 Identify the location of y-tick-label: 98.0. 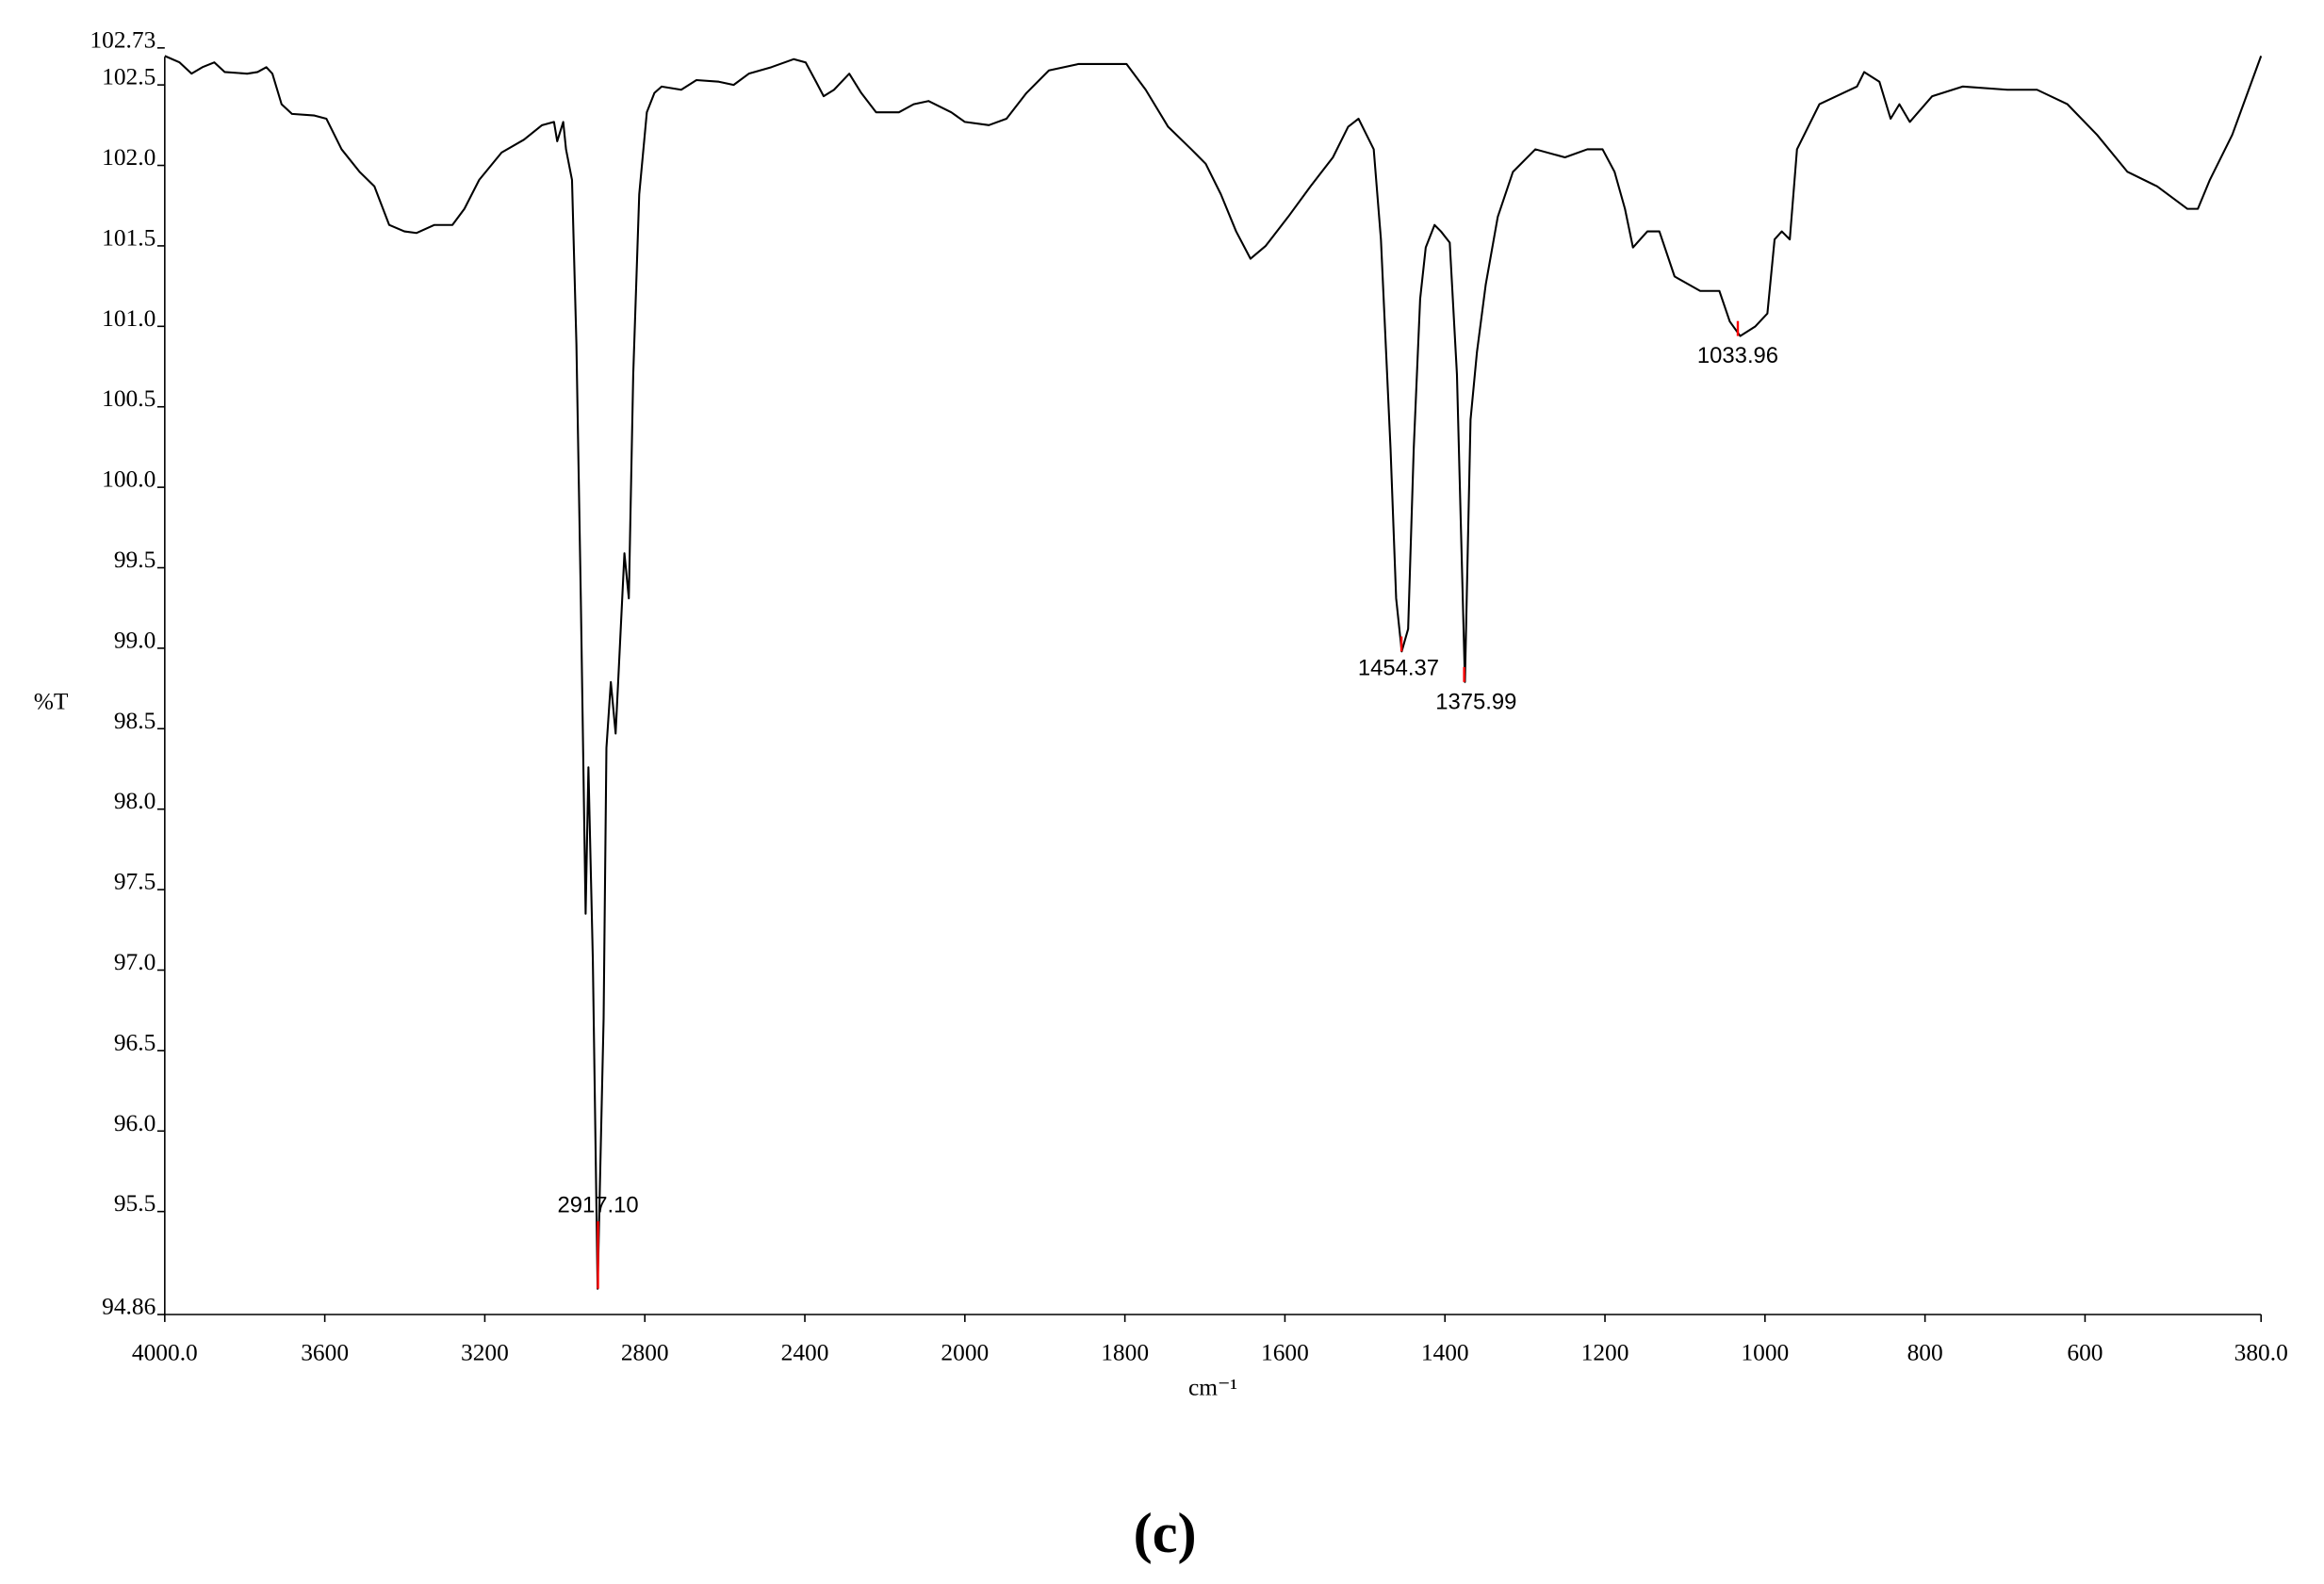
(134, 801).